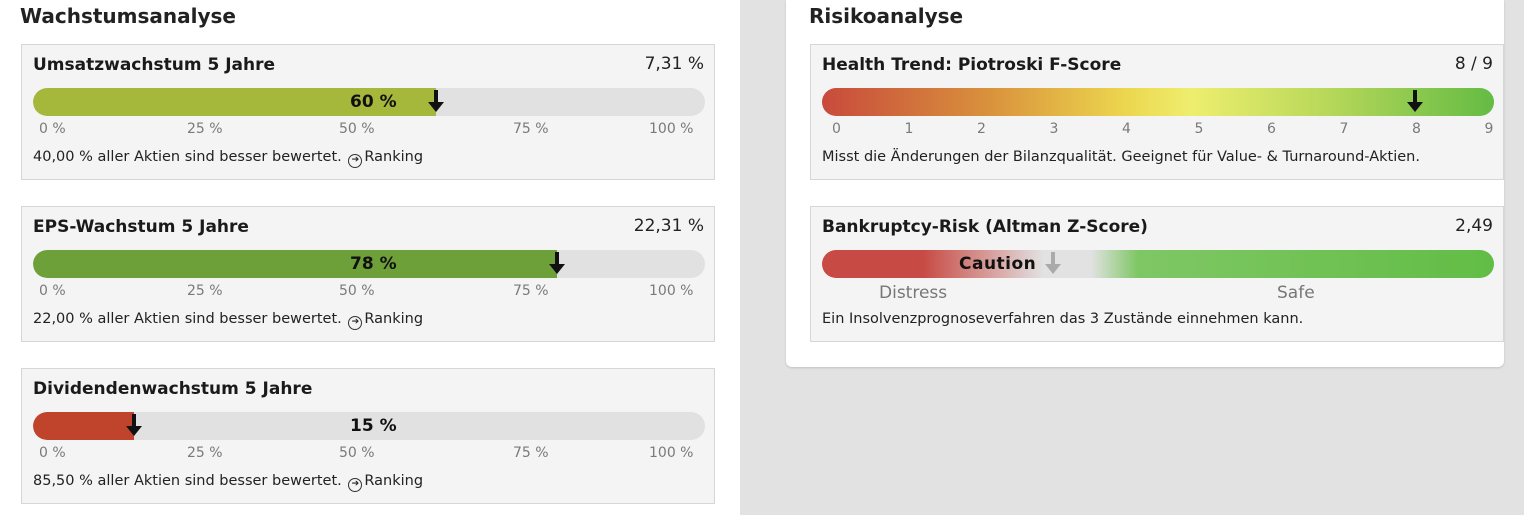 The width and height of the screenshot is (1524, 515). I want to click on tick-label: 2, so click(981, 129).